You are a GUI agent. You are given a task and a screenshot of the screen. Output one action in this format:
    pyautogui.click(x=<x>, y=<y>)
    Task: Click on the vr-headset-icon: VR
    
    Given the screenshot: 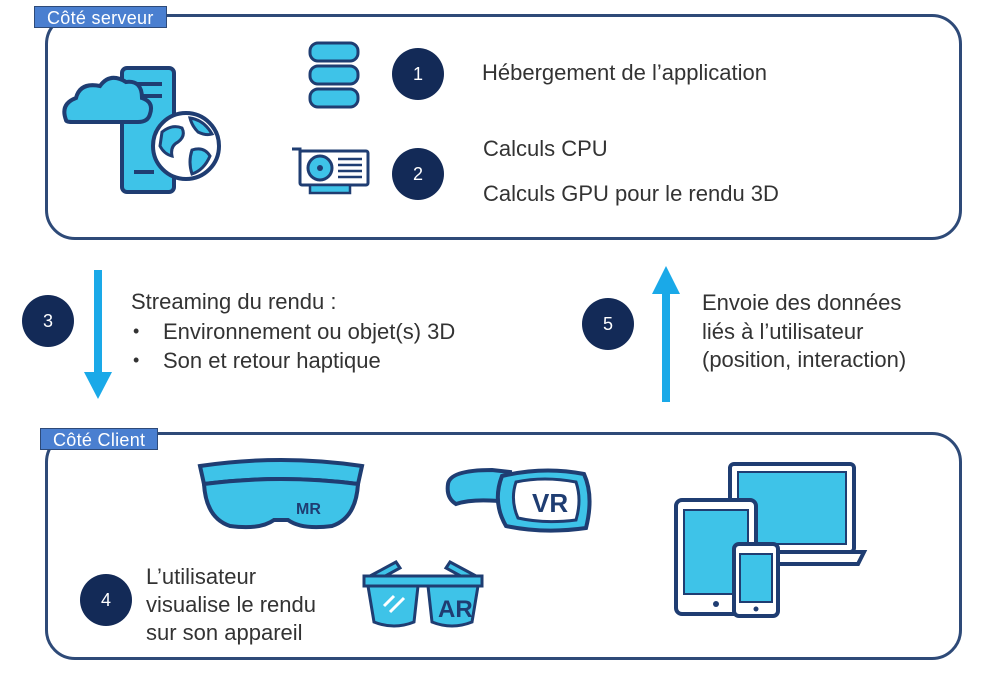 What is the action you would take?
    pyautogui.click(x=518, y=500)
    